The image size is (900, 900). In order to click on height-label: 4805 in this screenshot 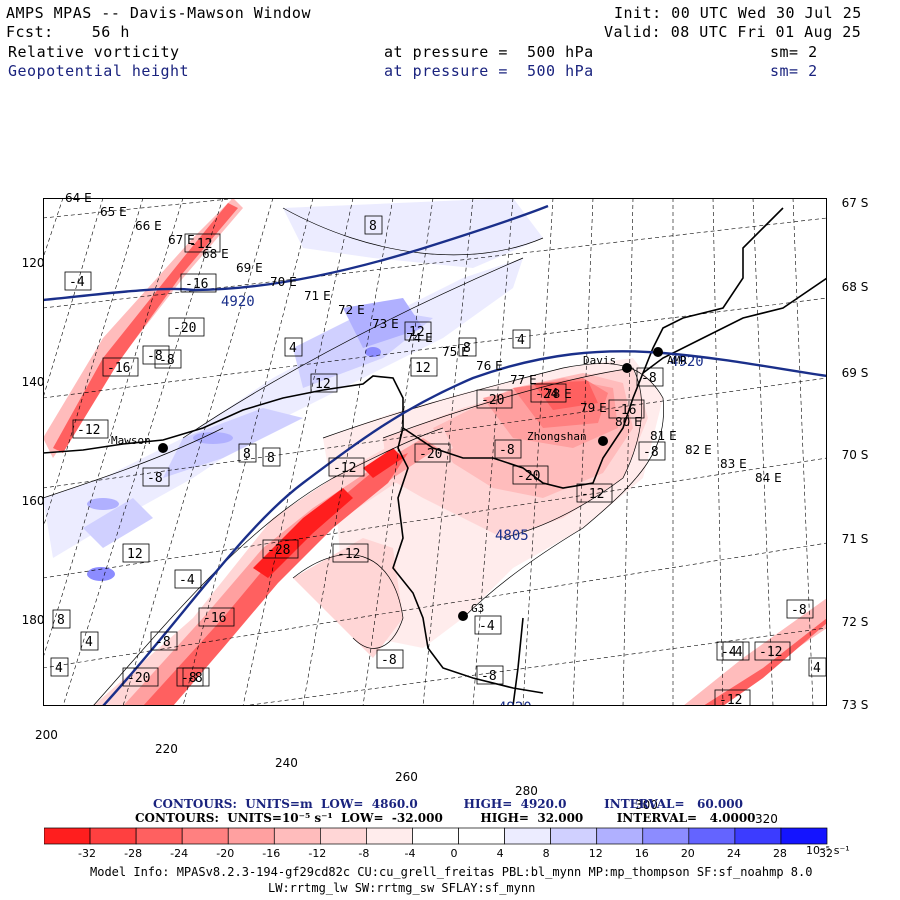, I will do `click(512, 536)`.